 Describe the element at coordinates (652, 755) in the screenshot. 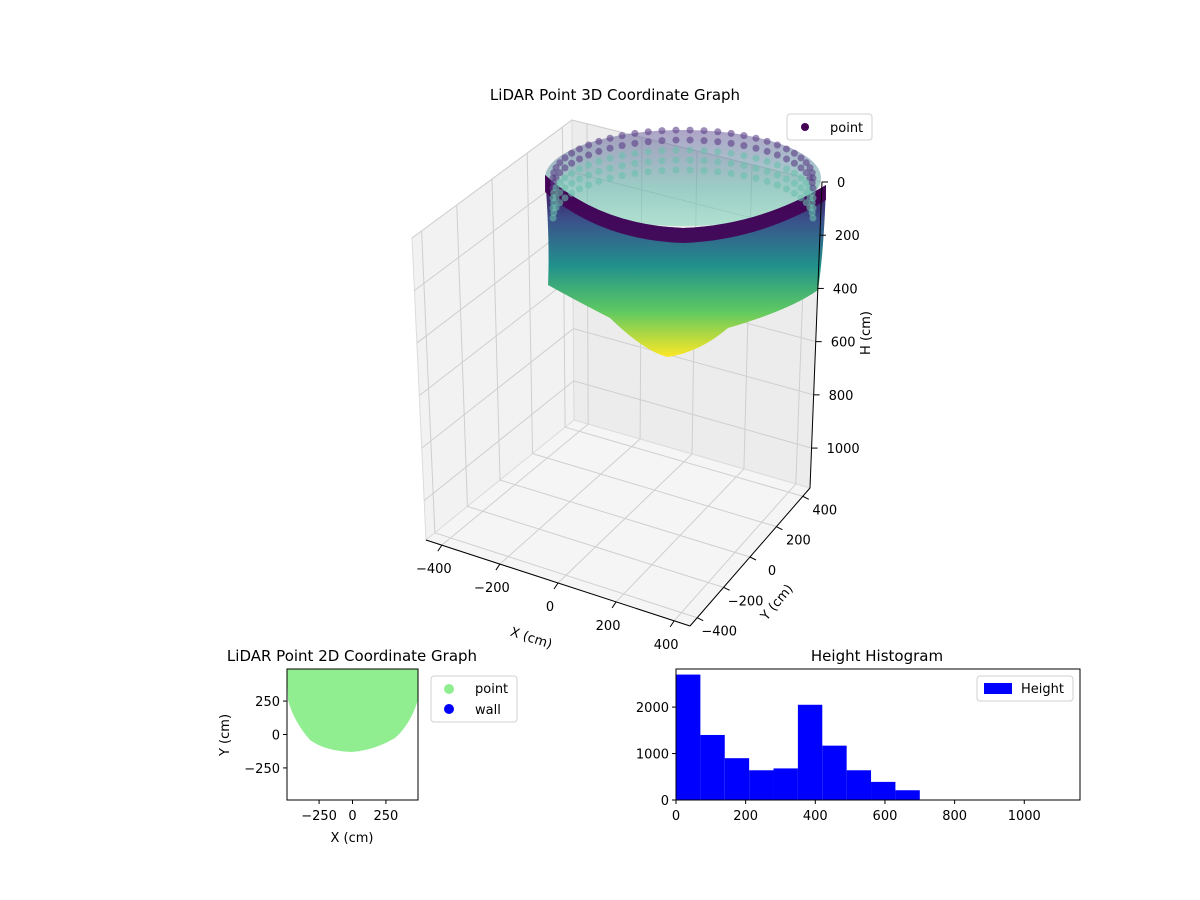

I see `histogram-ytick-label: 1000` at that location.